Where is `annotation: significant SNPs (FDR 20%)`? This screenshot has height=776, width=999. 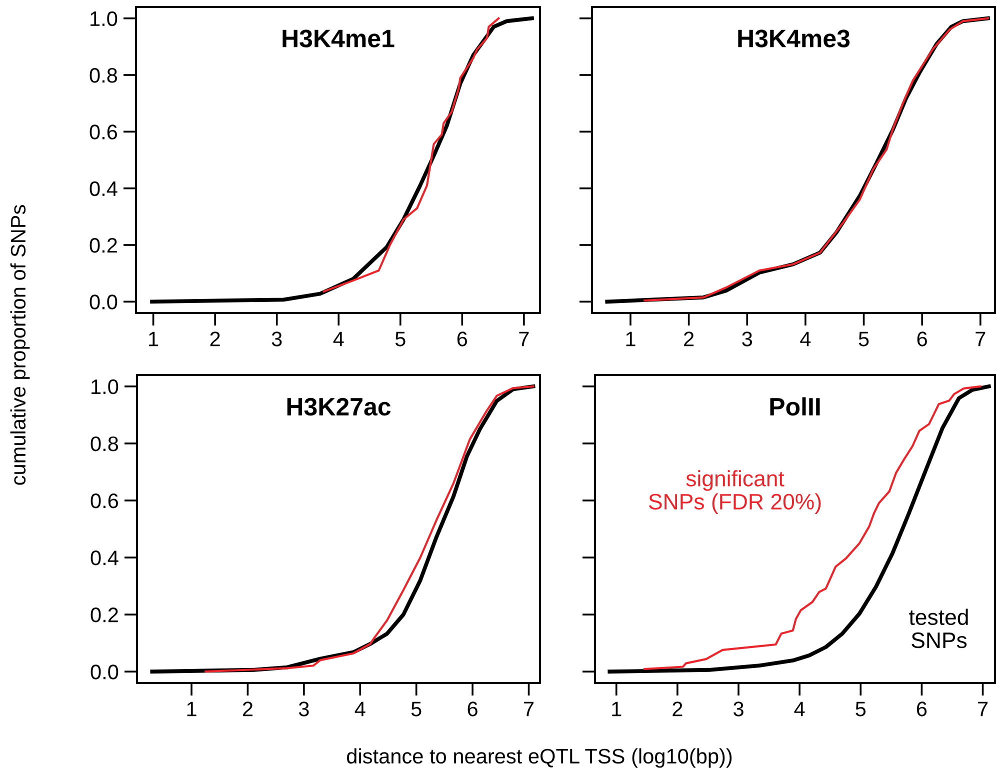 annotation: significant SNPs (FDR 20%) is located at coordinates (734, 492).